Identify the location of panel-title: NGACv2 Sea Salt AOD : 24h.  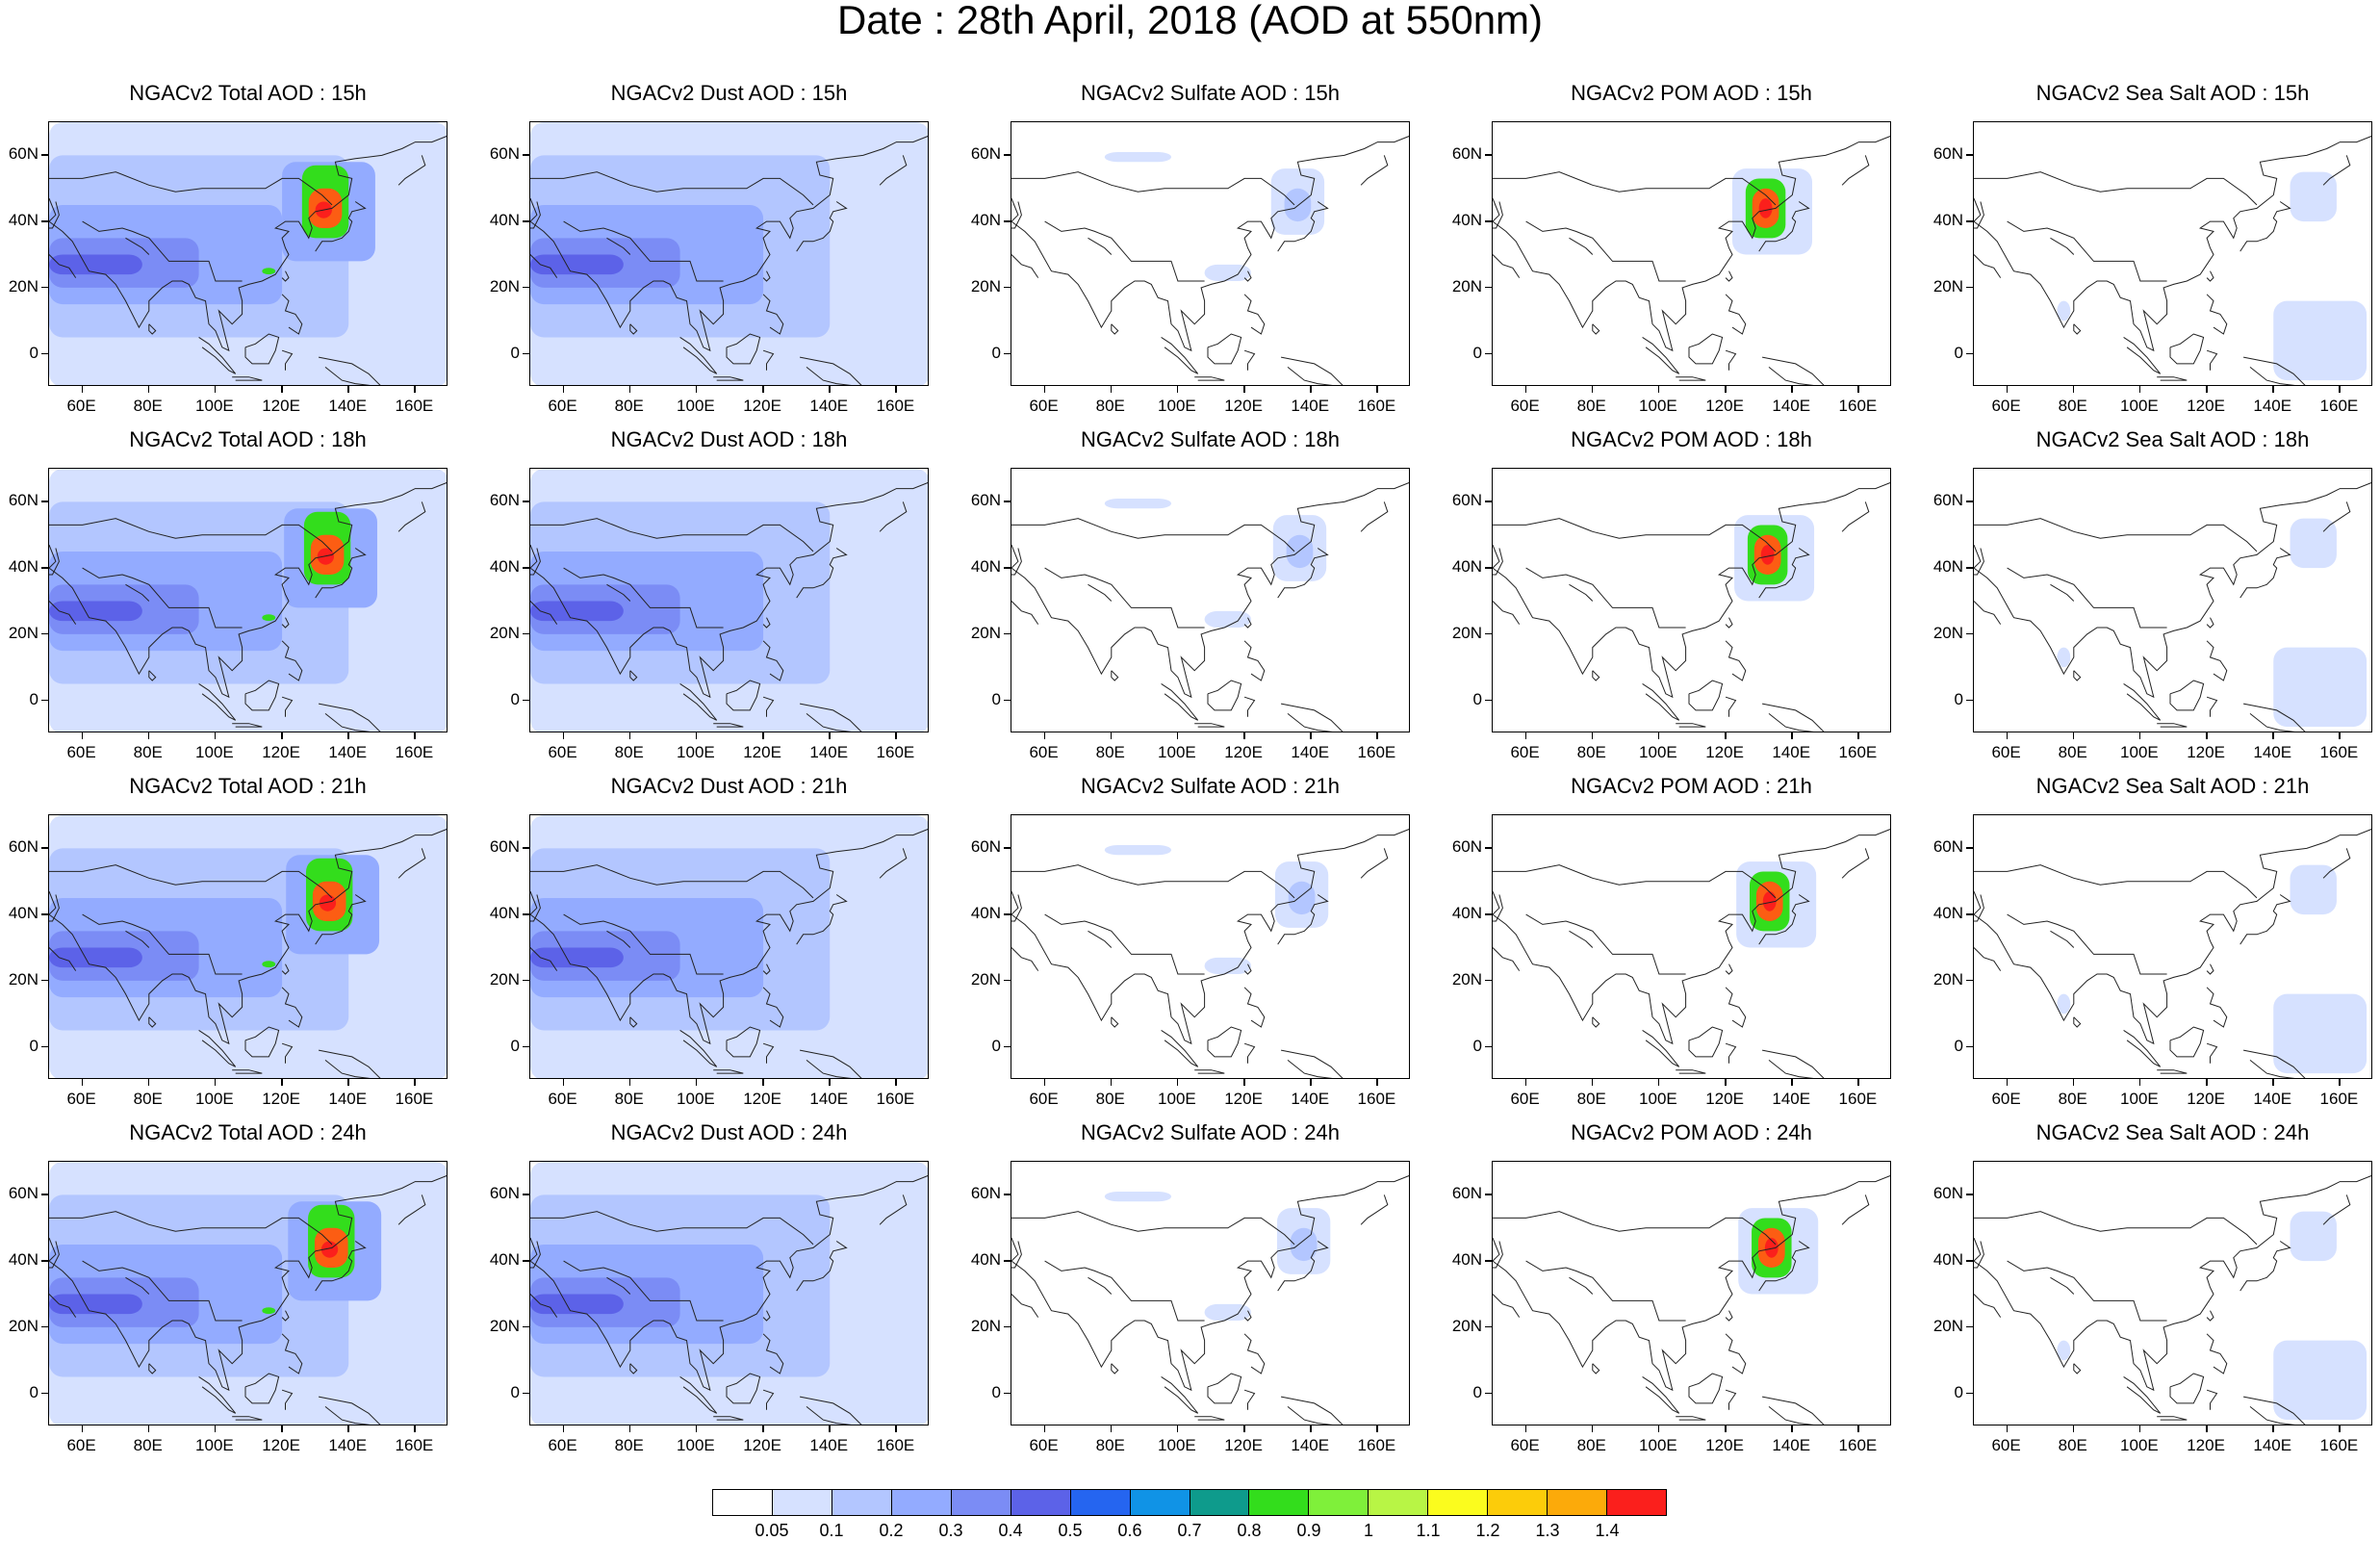
(2172, 1132).